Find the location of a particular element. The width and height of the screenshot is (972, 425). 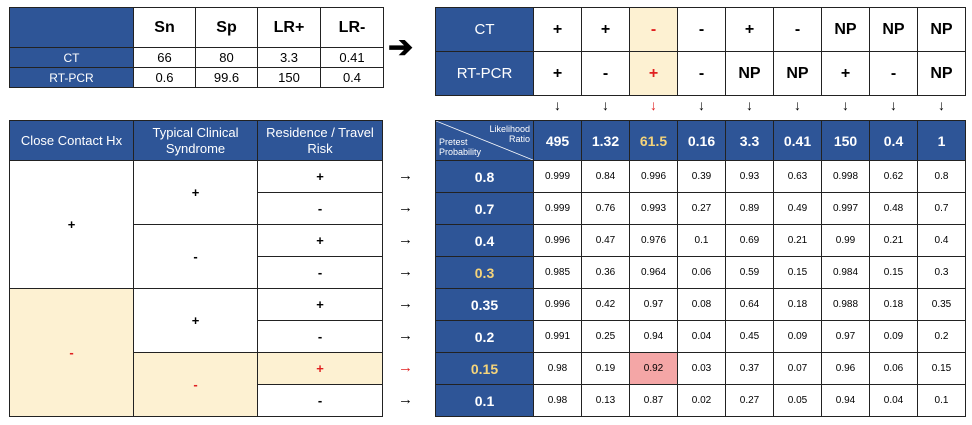

clinical-header-syndrome: Typical Clinical Syndrome is located at coordinates (195, 140).